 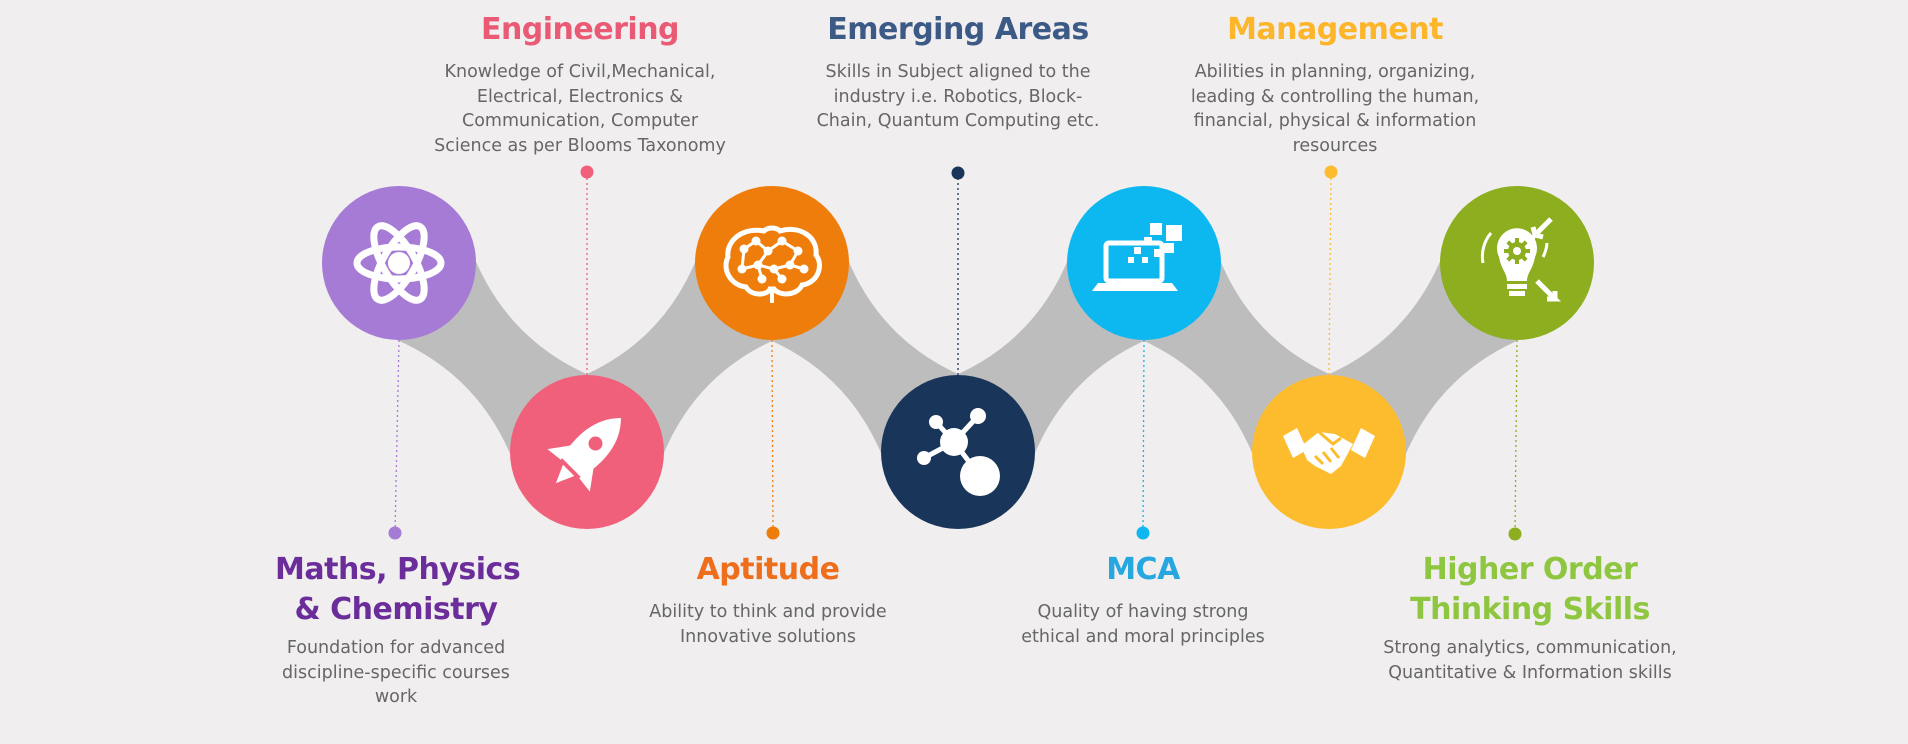 What do you see at coordinates (580, 72) in the screenshot?
I see `engineering-desc-line-1: Knowledge of Civil,Mechanical,` at bounding box center [580, 72].